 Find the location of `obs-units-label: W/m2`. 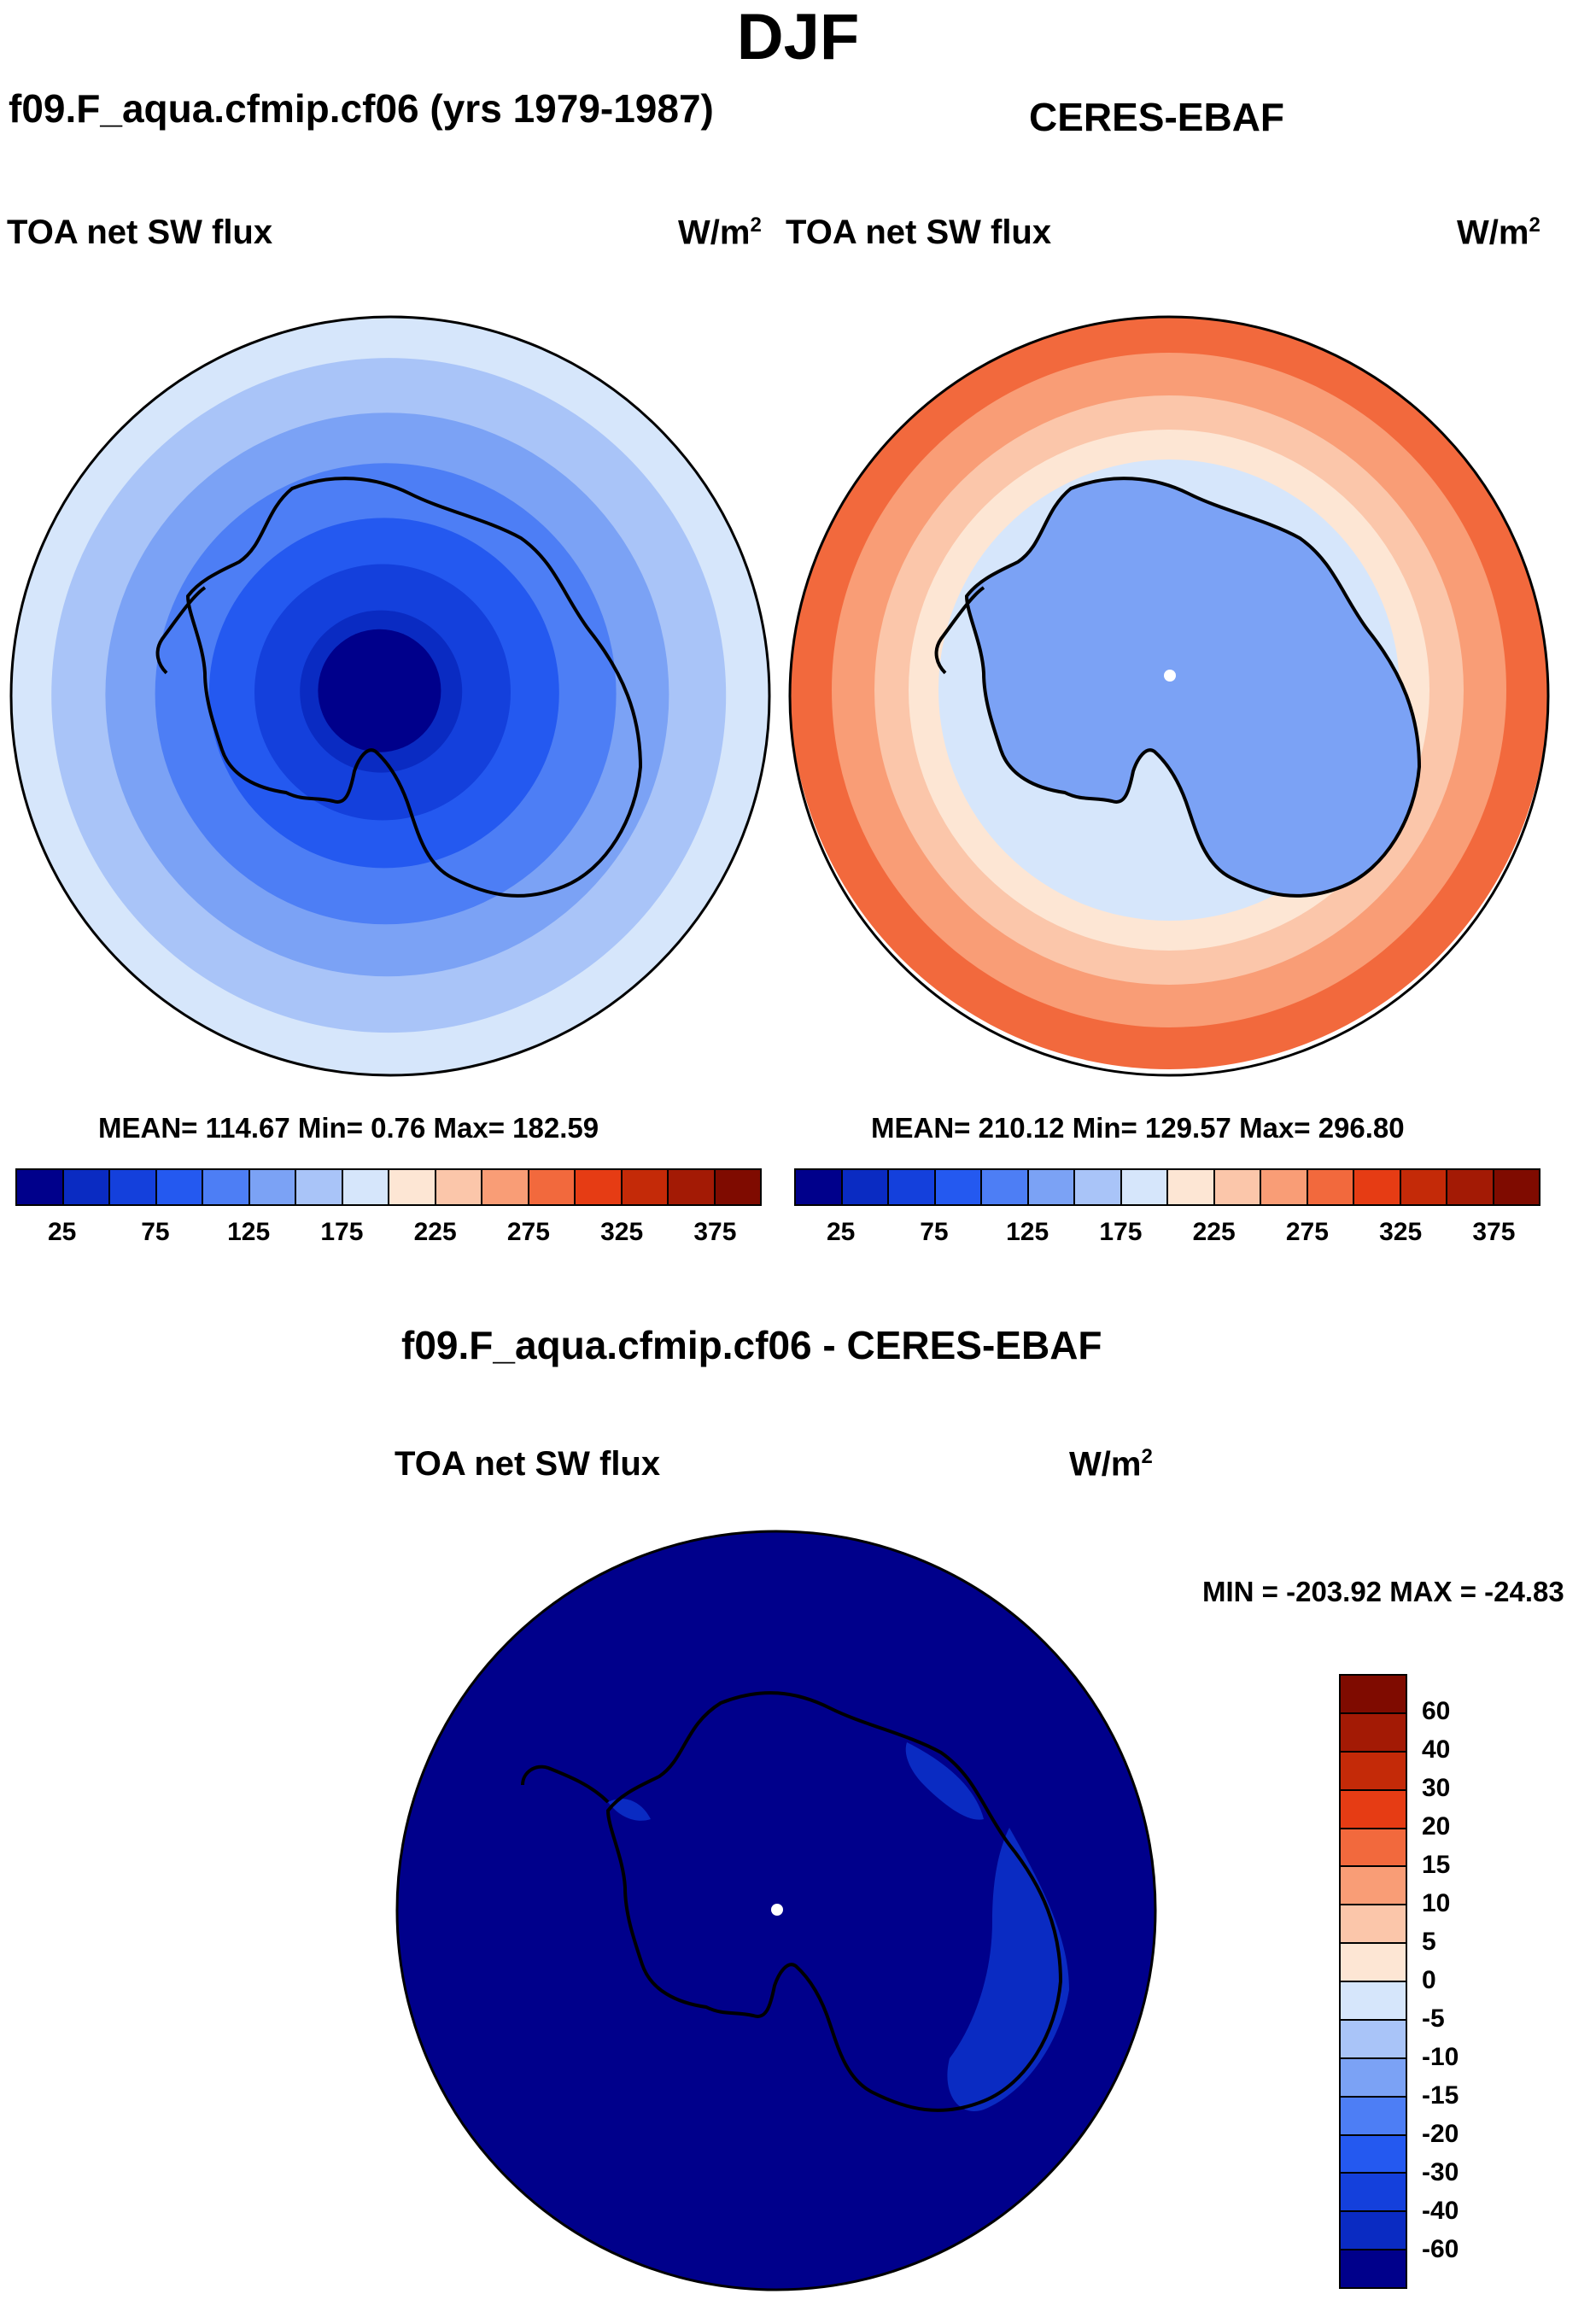

obs-units-label: W/m2 is located at coordinates (1498, 233).